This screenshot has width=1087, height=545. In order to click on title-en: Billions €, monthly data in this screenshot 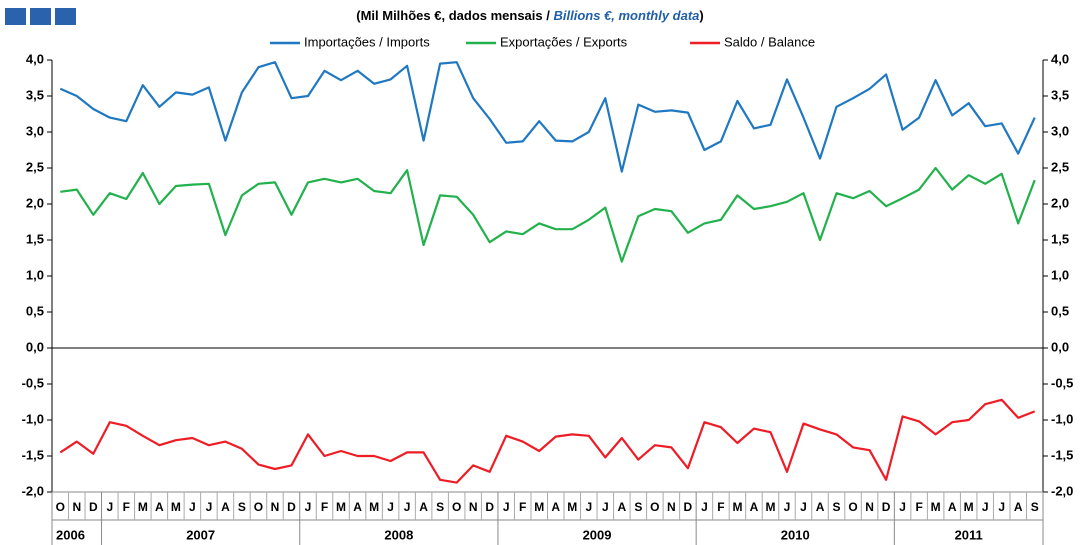, I will do `click(626, 15)`.